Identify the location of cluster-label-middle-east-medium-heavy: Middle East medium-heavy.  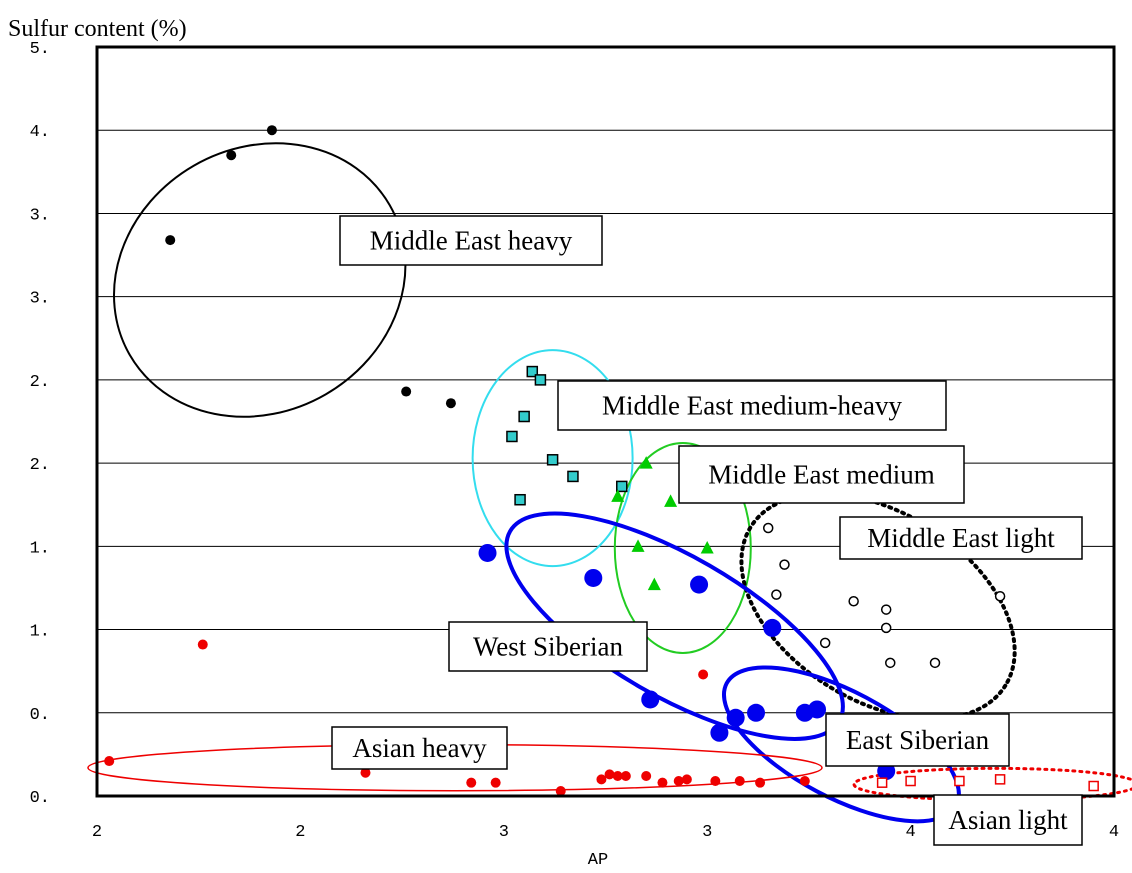
(752, 406).